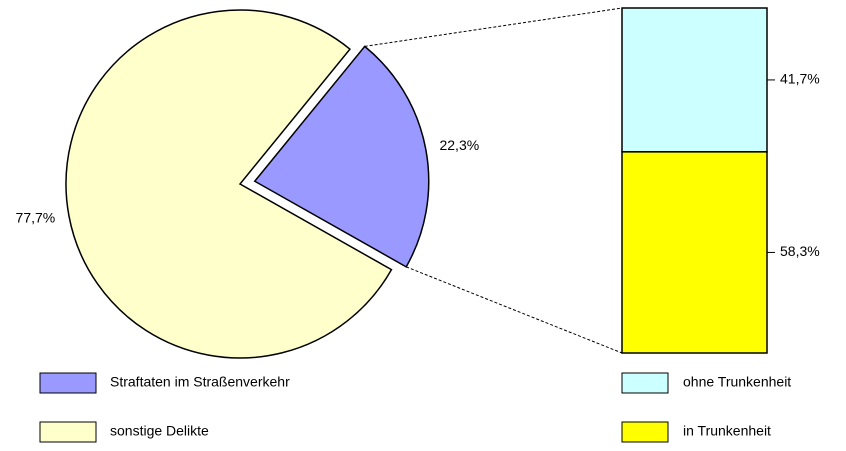 This screenshot has height=451, width=846. Describe the element at coordinates (341, 156) in the screenshot. I see `pie-slice` at that location.